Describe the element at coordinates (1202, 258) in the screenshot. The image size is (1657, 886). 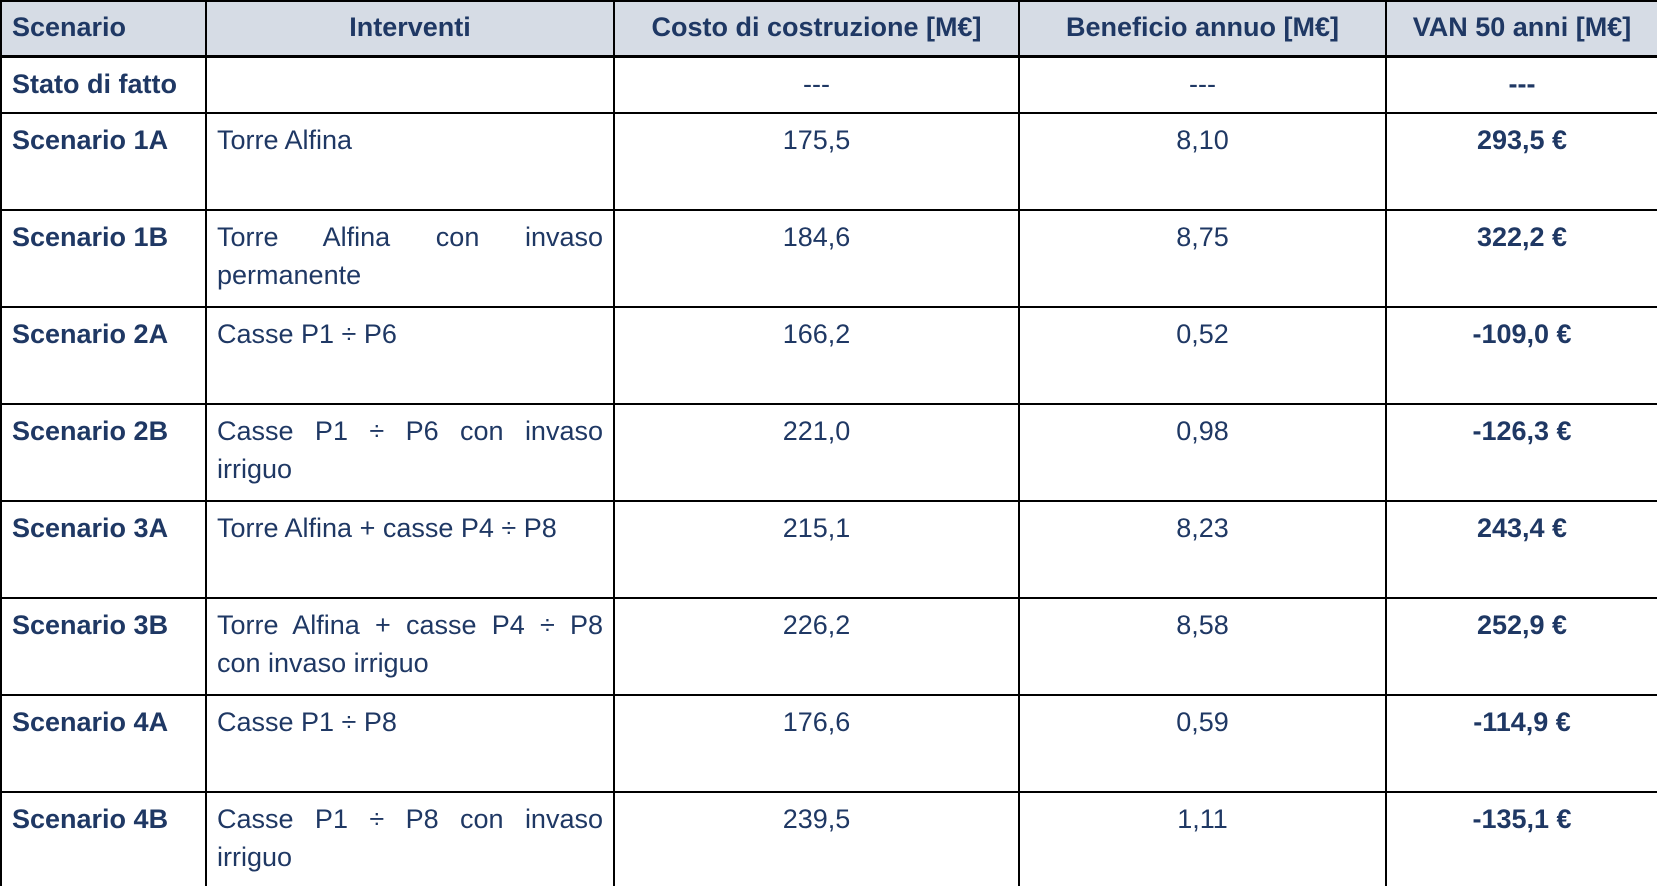
I see `cell-beneficio-annuo: 8,75` at that location.